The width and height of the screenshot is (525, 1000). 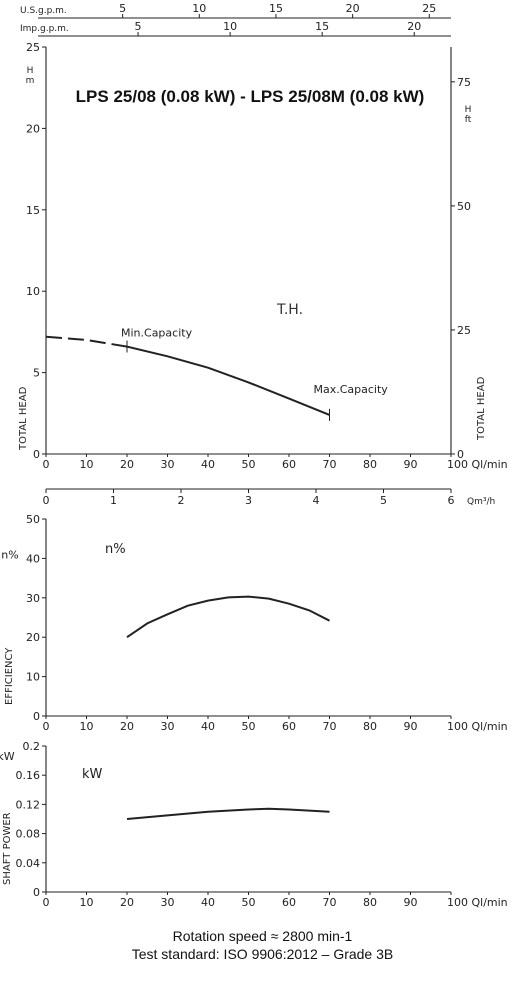 What do you see at coordinates (414, 26) in the screenshot?
I see `top-axis-tick-label-1: 20` at bounding box center [414, 26].